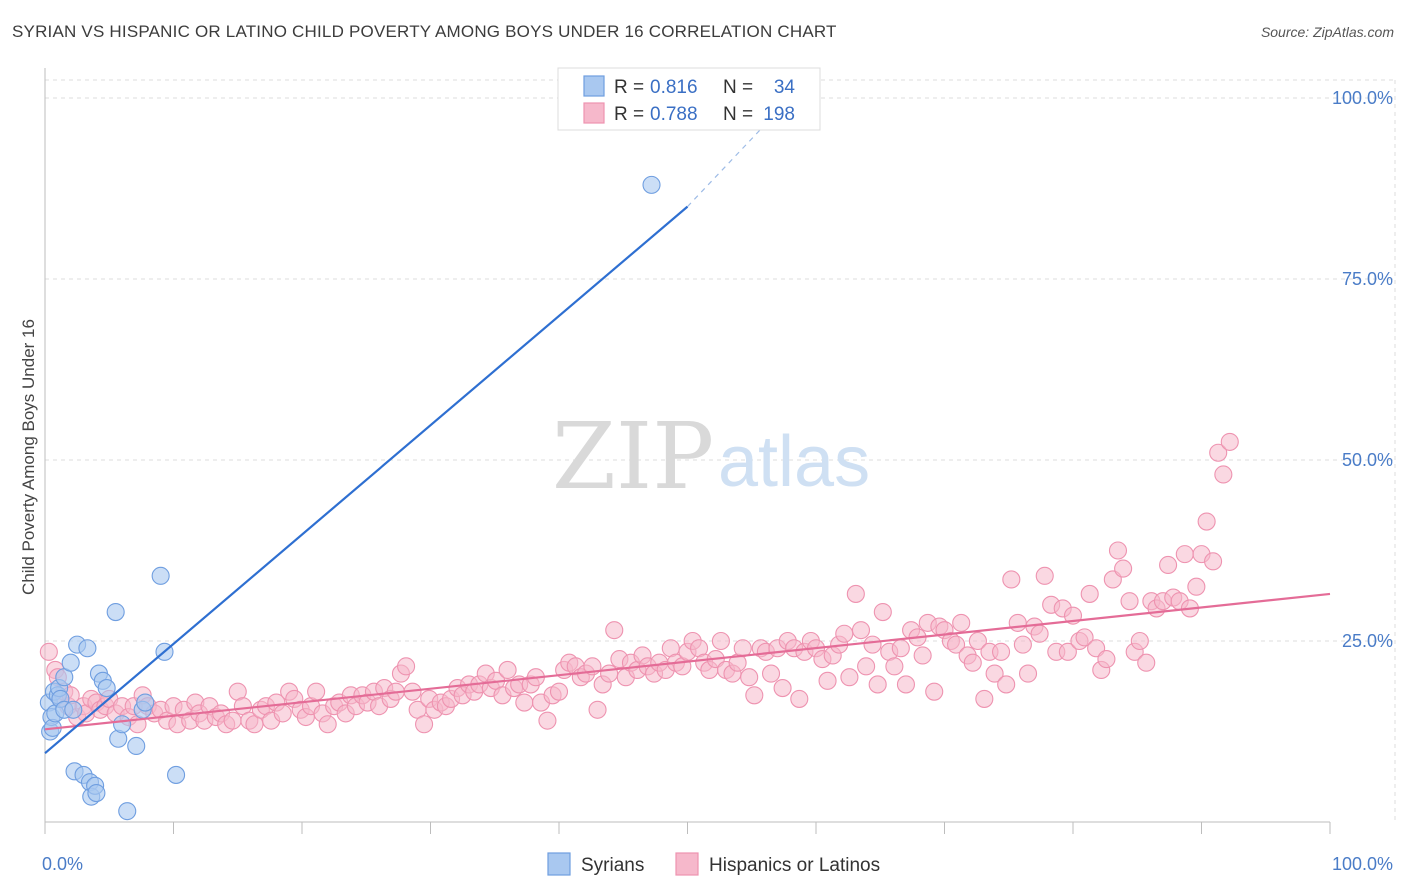  Describe the element at coordinates (28, 457) in the screenshot. I see `y-axis-title: Child Poverty Among Boys Under 16` at that location.